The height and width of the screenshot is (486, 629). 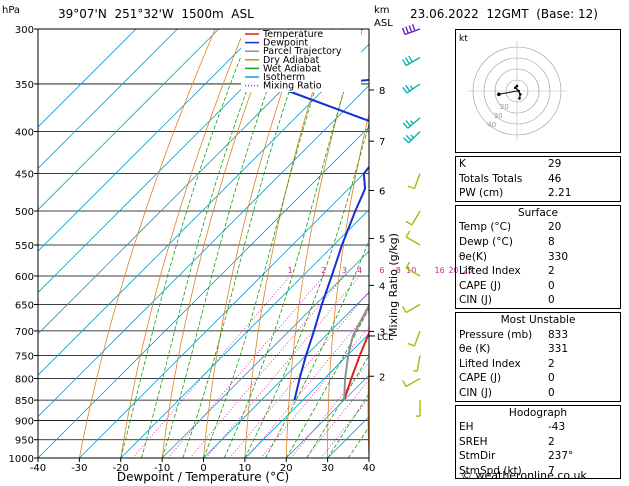 What do you see at coordinates (558, 256) in the screenshot?
I see `index-value: 330` at bounding box center [558, 256].